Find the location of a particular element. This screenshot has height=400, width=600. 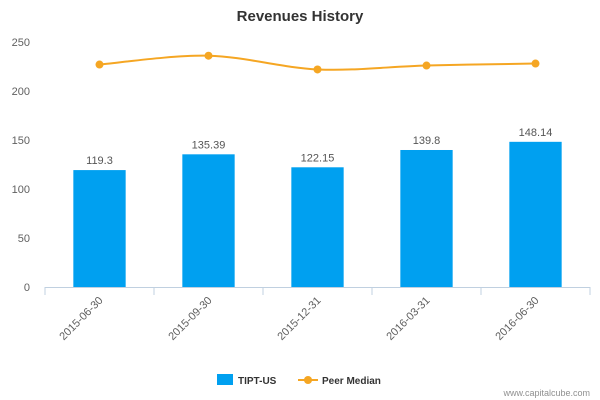

legend-label-tipt-us: TIPT-US is located at coordinates (257, 381).